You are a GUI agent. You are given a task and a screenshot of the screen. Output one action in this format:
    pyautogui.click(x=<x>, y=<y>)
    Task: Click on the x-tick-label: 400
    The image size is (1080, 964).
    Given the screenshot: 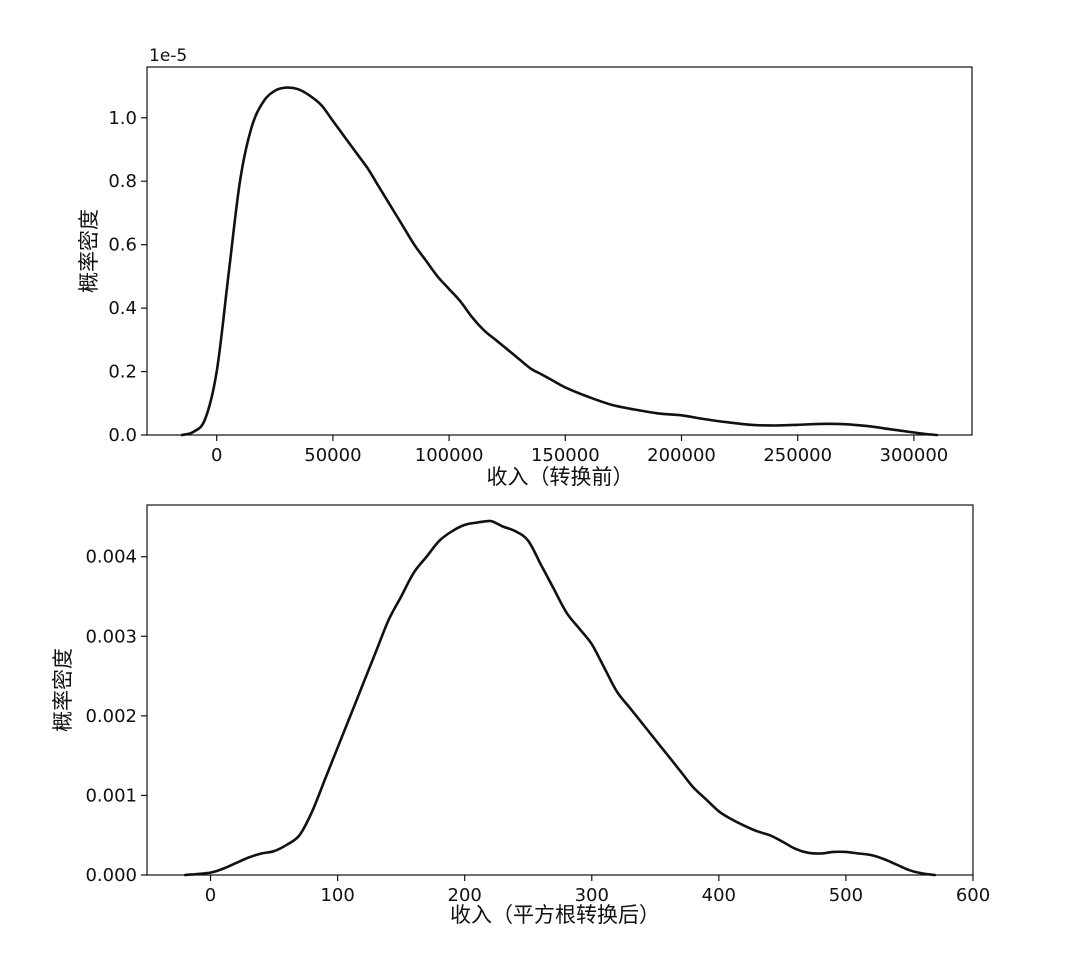 What is the action you would take?
    pyautogui.click(x=719, y=895)
    